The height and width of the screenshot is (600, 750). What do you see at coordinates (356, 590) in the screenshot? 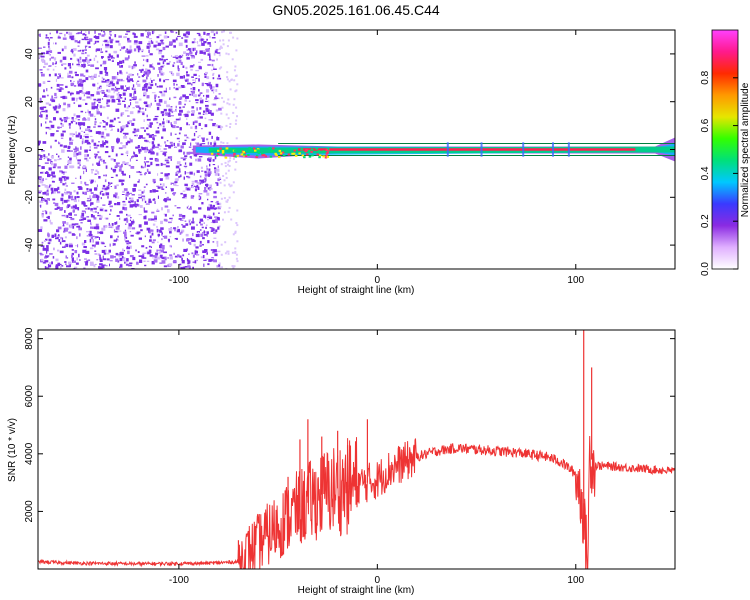
I see `snr-xlabel: Height of straight line (km)` at bounding box center [356, 590].